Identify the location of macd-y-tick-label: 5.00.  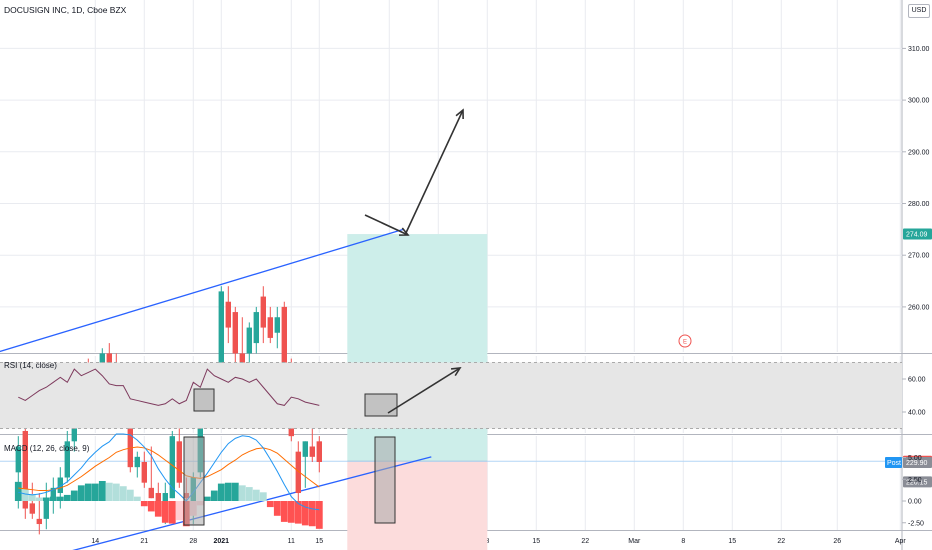
(915, 458).